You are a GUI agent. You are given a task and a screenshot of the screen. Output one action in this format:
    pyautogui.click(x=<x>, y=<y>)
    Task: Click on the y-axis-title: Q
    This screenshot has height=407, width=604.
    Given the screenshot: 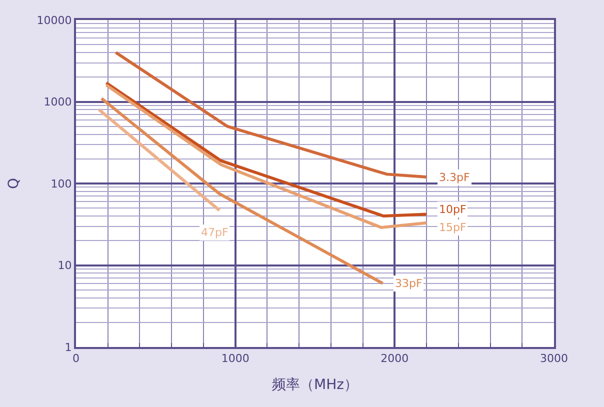 What is the action you would take?
    pyautogui.click(x=14, y=184)
    